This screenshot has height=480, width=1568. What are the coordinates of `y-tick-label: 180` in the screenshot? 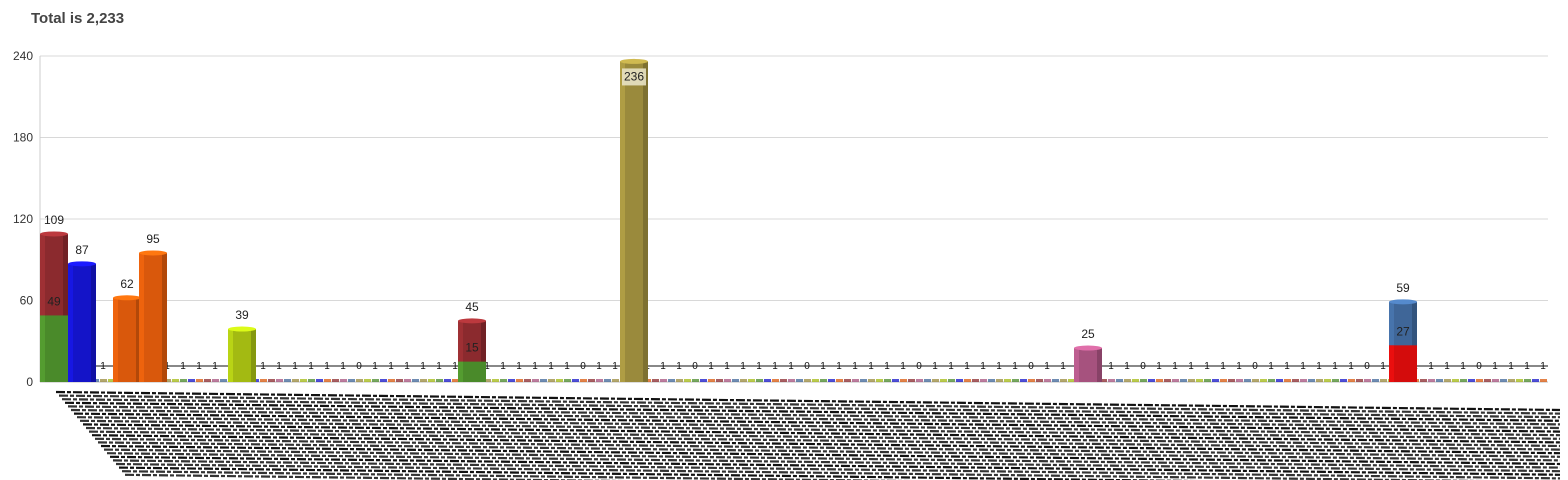 It's located at (23, 138).